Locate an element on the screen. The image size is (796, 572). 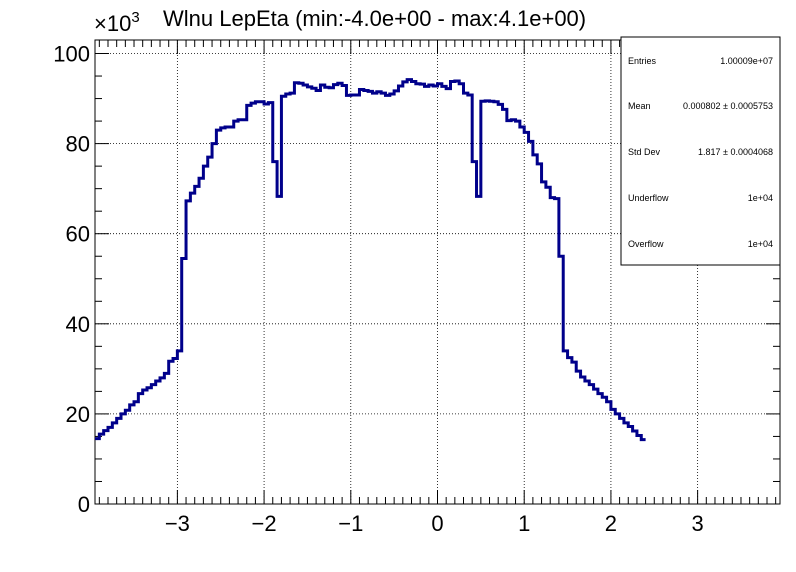
x-tick-label: −1 is located at coordinates (350, 523).